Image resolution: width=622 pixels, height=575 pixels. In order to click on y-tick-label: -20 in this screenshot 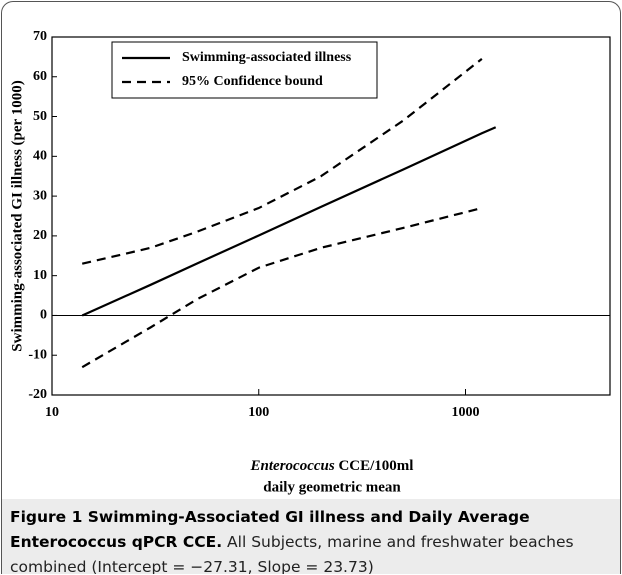, I will do `click(37, 394)`.